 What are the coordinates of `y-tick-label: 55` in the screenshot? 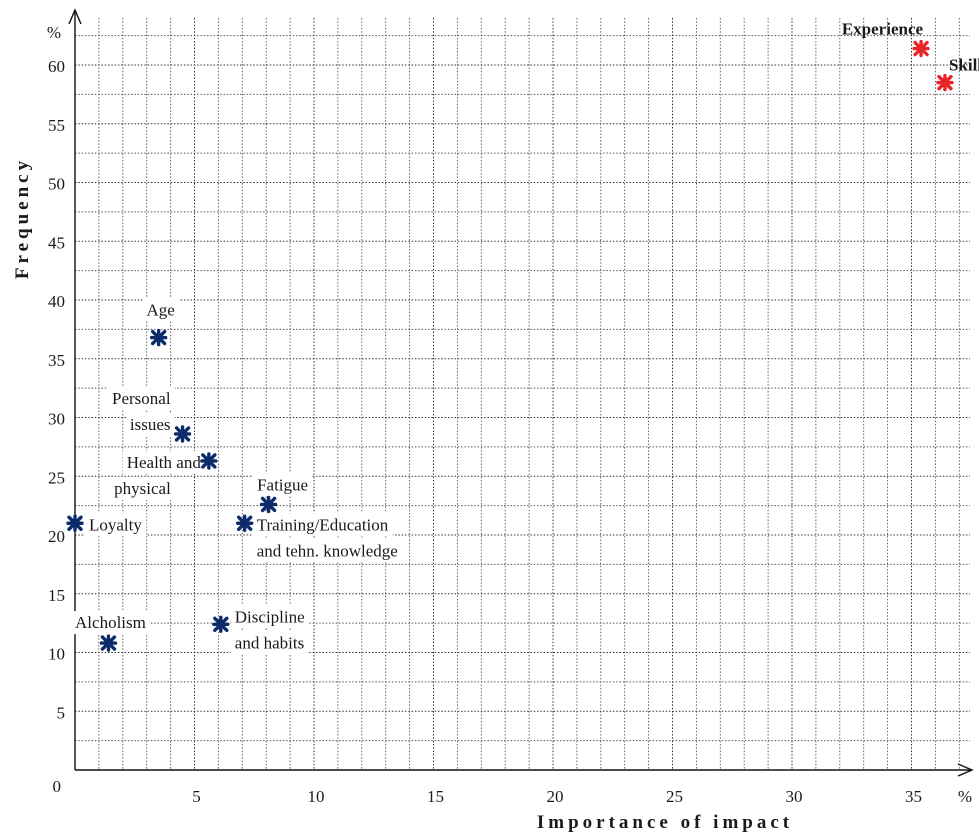 It's located at (56, 125).